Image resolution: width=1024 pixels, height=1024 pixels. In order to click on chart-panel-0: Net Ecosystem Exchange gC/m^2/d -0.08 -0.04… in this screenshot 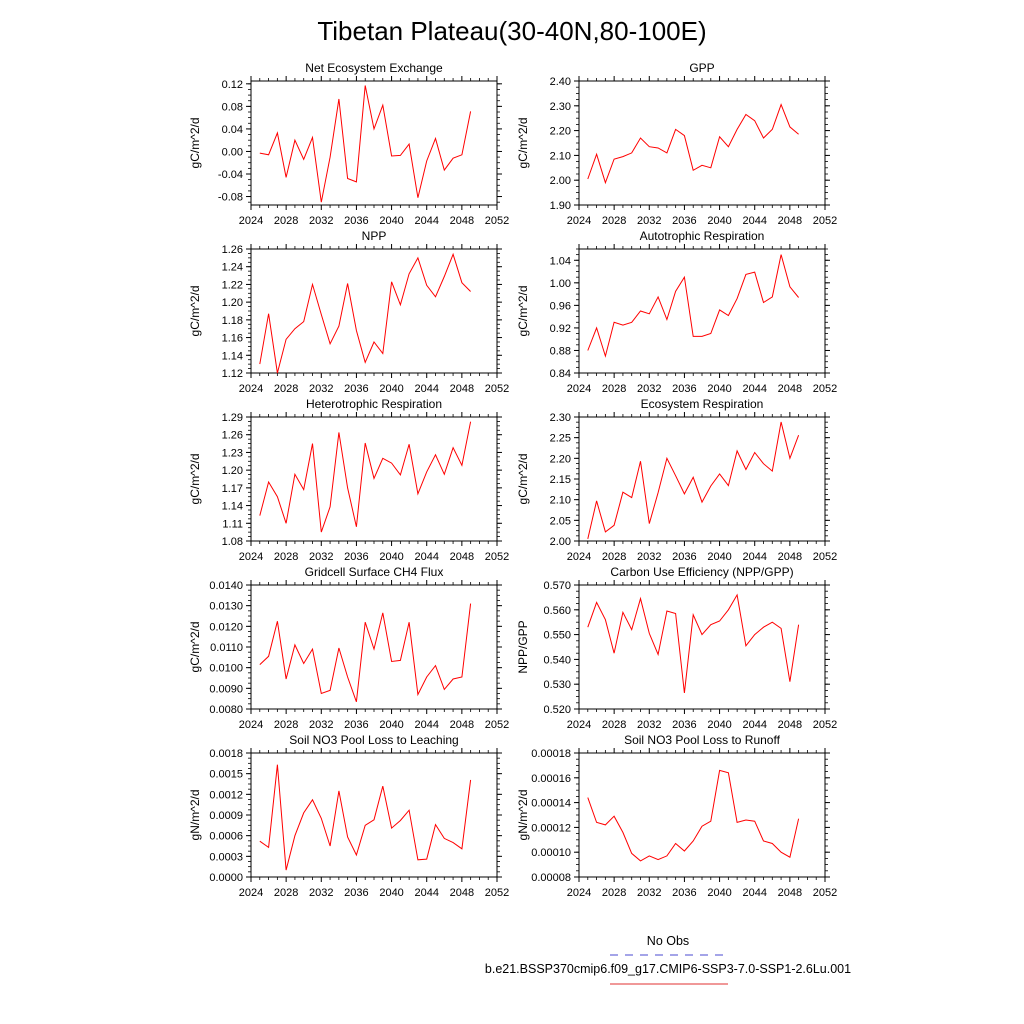, I will do `click(348, 144)`.